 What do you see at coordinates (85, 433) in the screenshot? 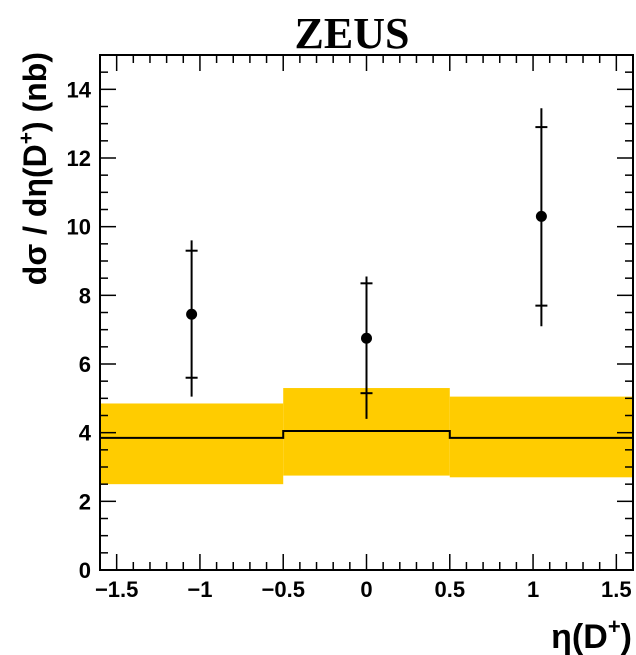
I see `y-tick-label: 4` at bounding box center [85, 433].